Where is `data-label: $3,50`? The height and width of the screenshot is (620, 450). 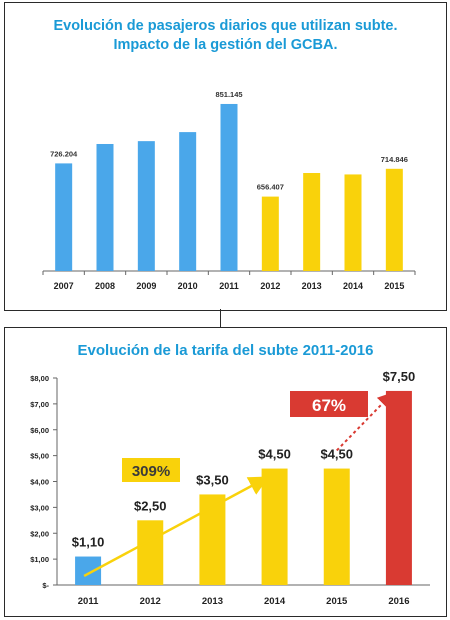
data-label: $3,50 is located at coordinates (212, 479).